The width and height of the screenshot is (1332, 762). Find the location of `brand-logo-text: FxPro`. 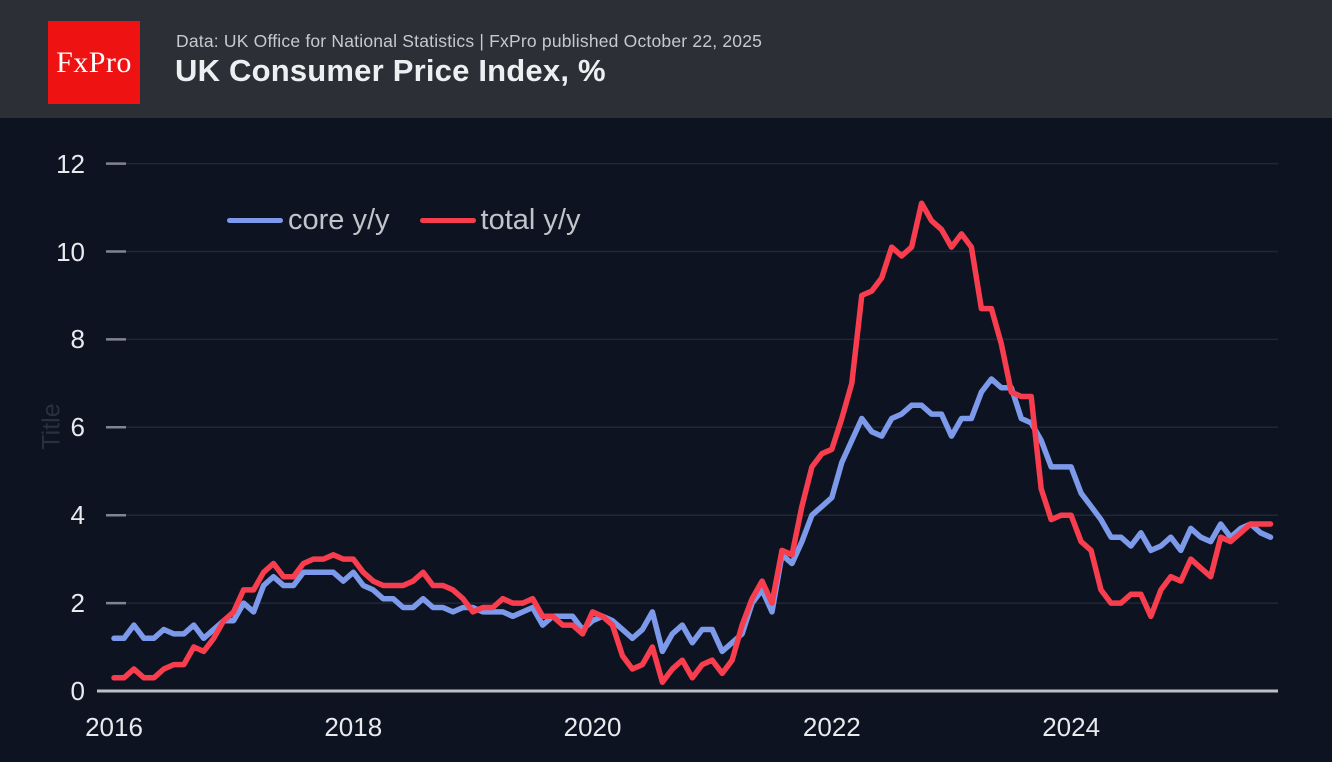

brand-logo-text: FxPro is located at coordinates (94, 62).